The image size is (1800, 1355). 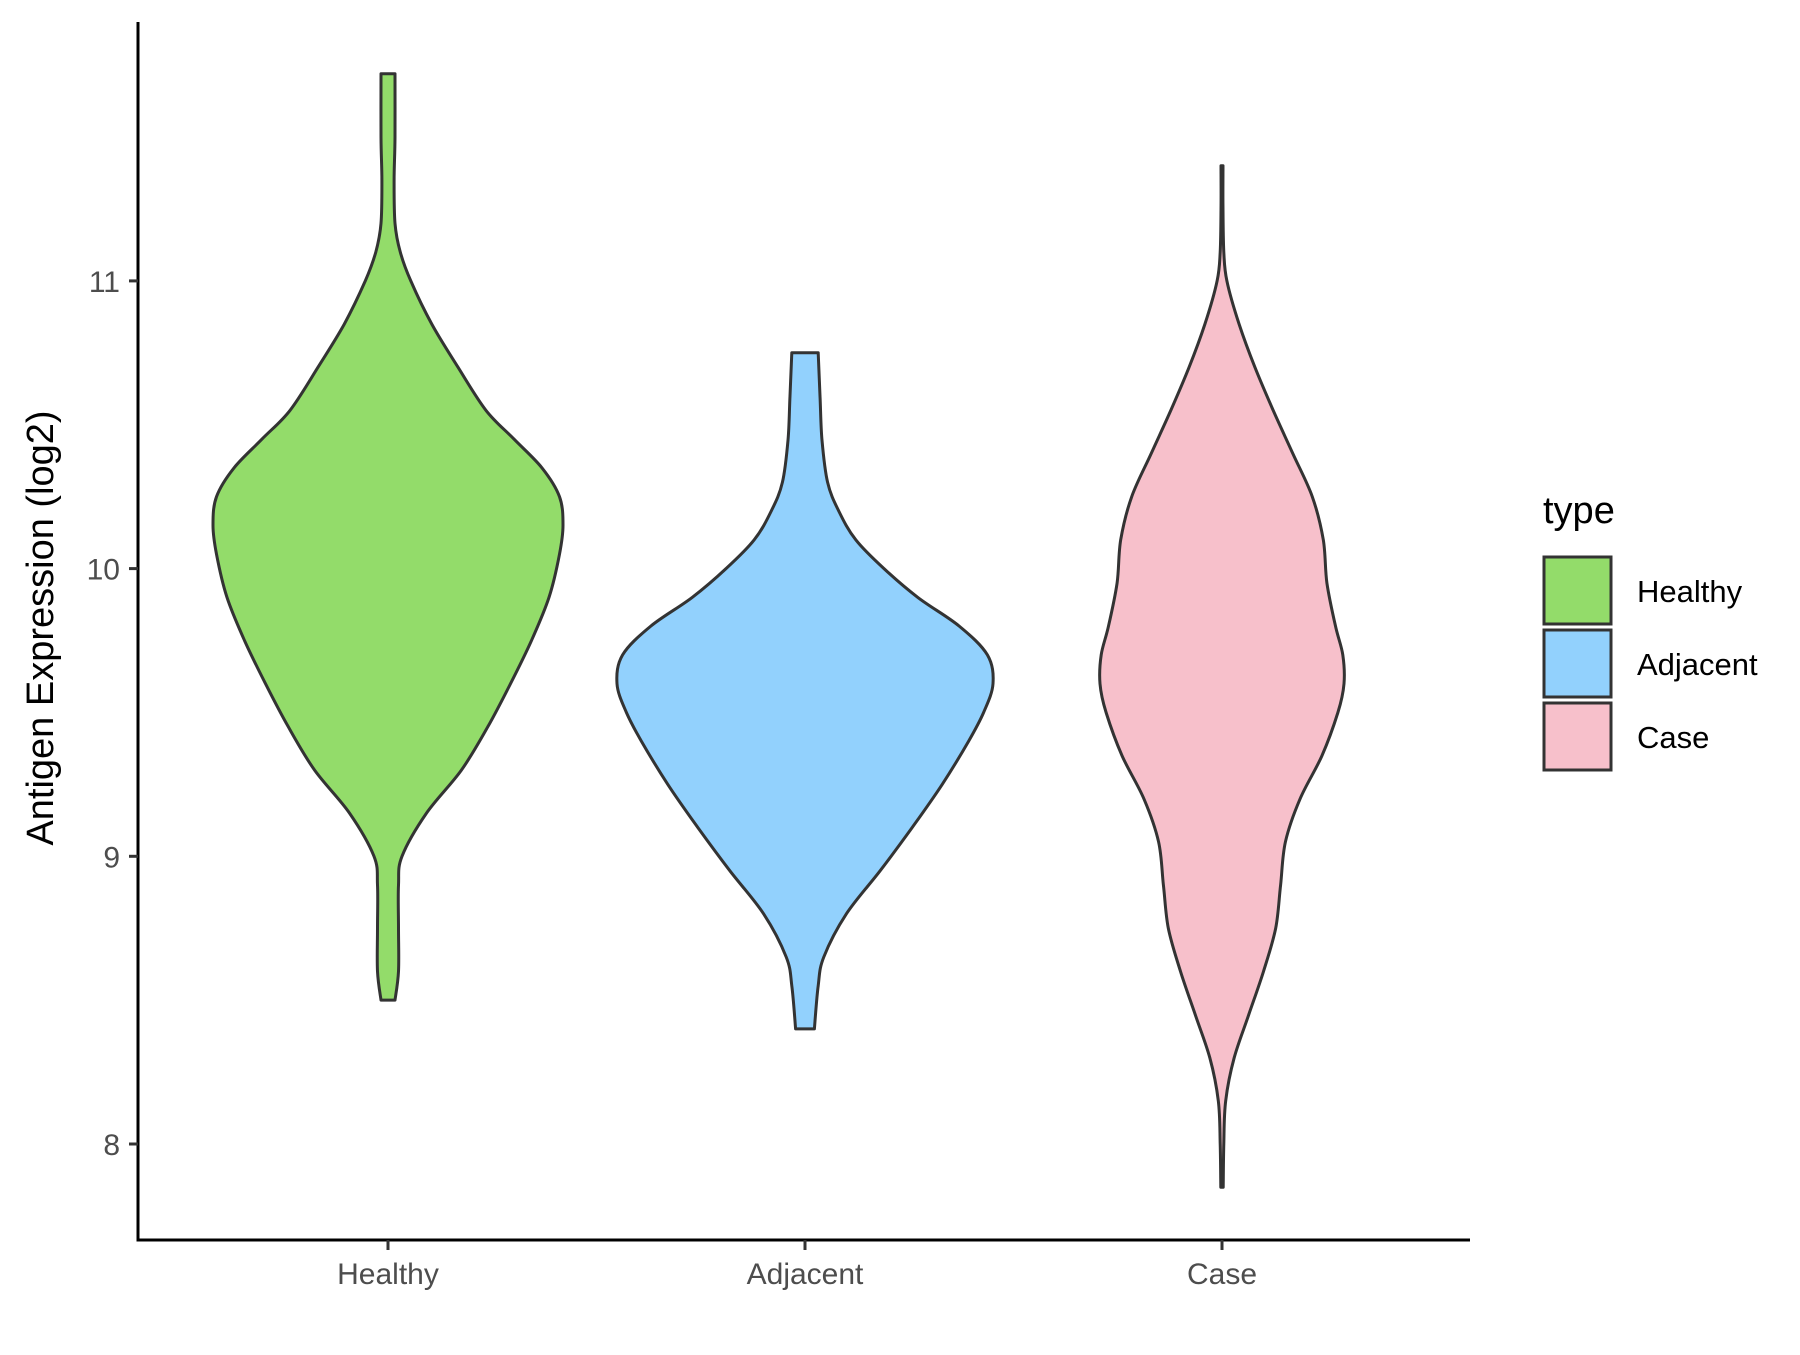 I want to click on legend-label-healthy: Healthy, so click(x=1690, y=591).